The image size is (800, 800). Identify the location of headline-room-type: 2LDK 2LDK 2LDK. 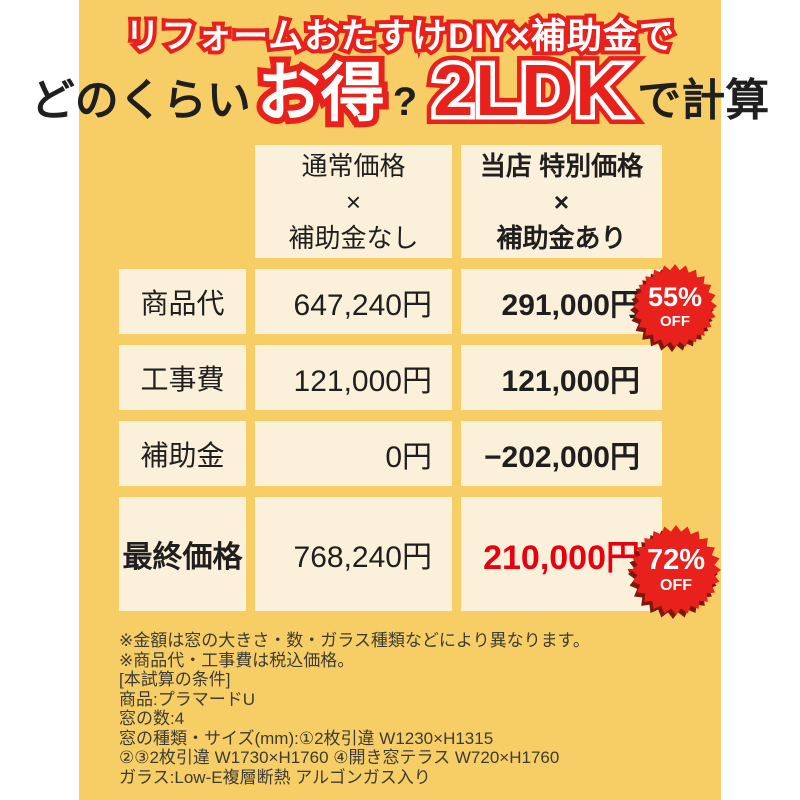
(530, 91).